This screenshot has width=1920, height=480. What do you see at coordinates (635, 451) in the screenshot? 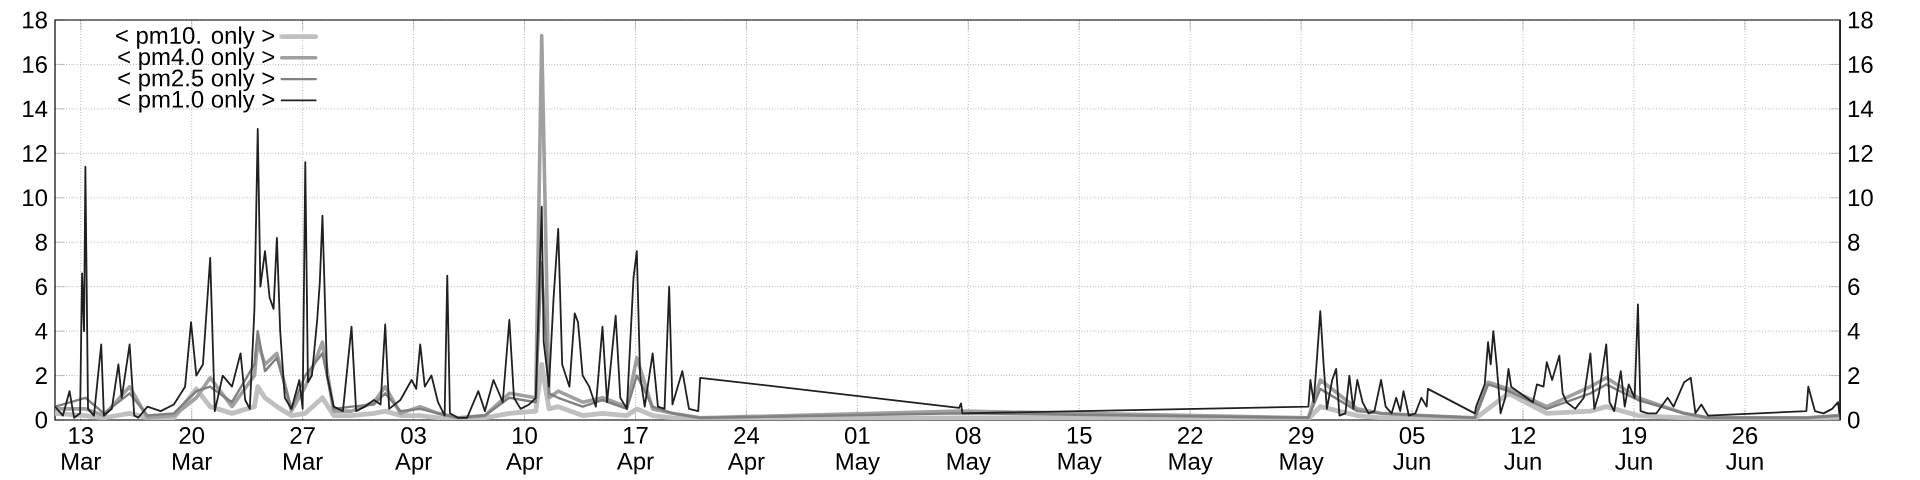
I see `x-tick-label: 17 Apr` at bounding box center [635, 451].